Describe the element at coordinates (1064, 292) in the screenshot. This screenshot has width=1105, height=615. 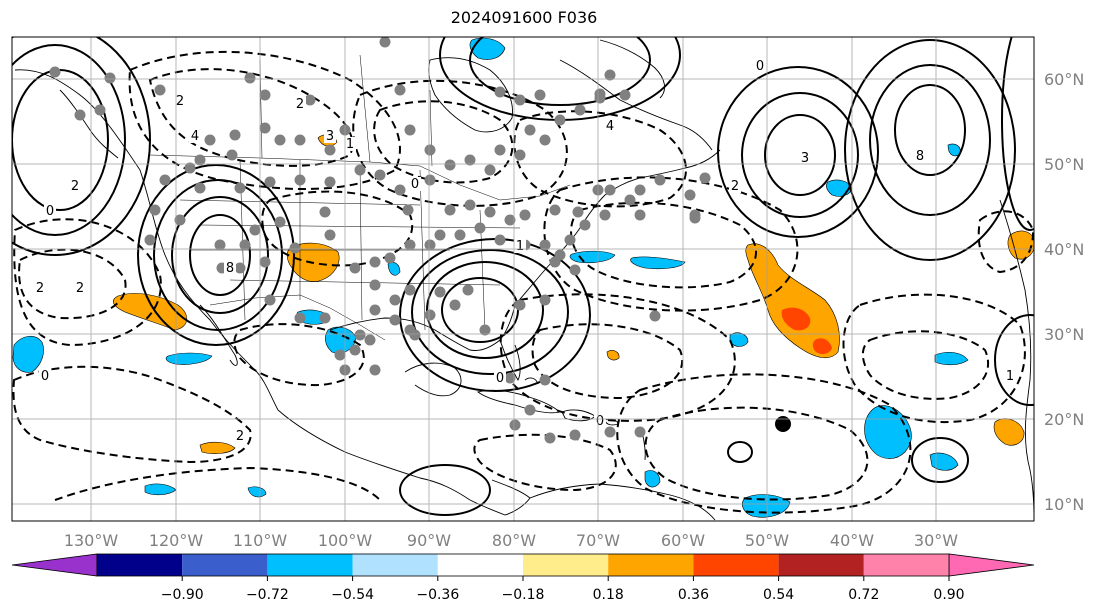
I see `latitude-labels: 60°N 50°N 40°N 30°N 20°N 10°N` at that location.